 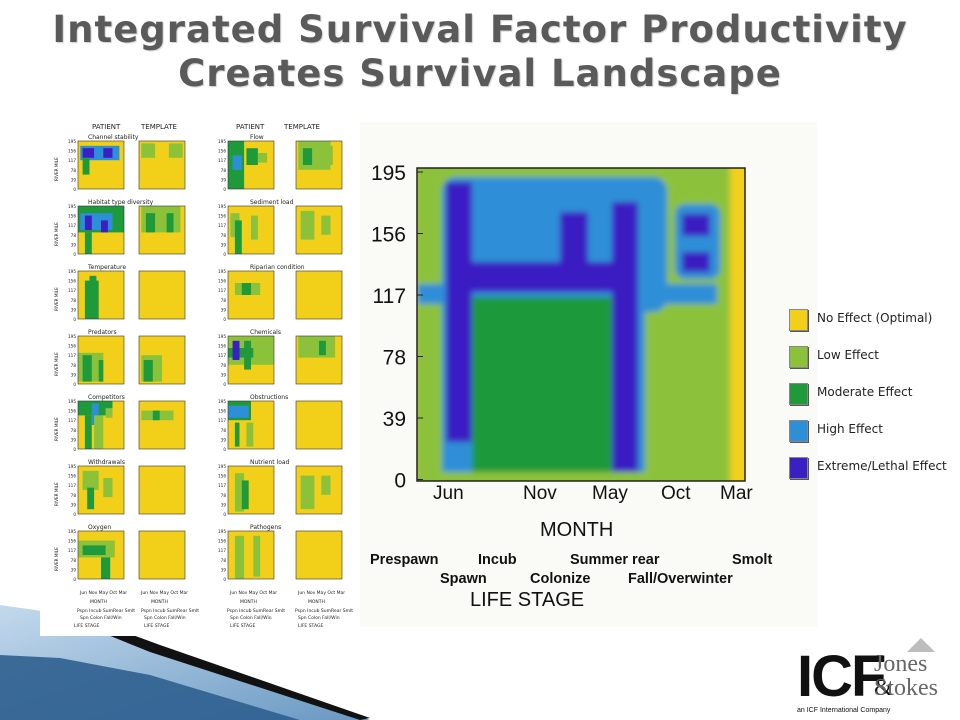 I want to click on logo-icf-text: ICF, so click(x=841, y=676).